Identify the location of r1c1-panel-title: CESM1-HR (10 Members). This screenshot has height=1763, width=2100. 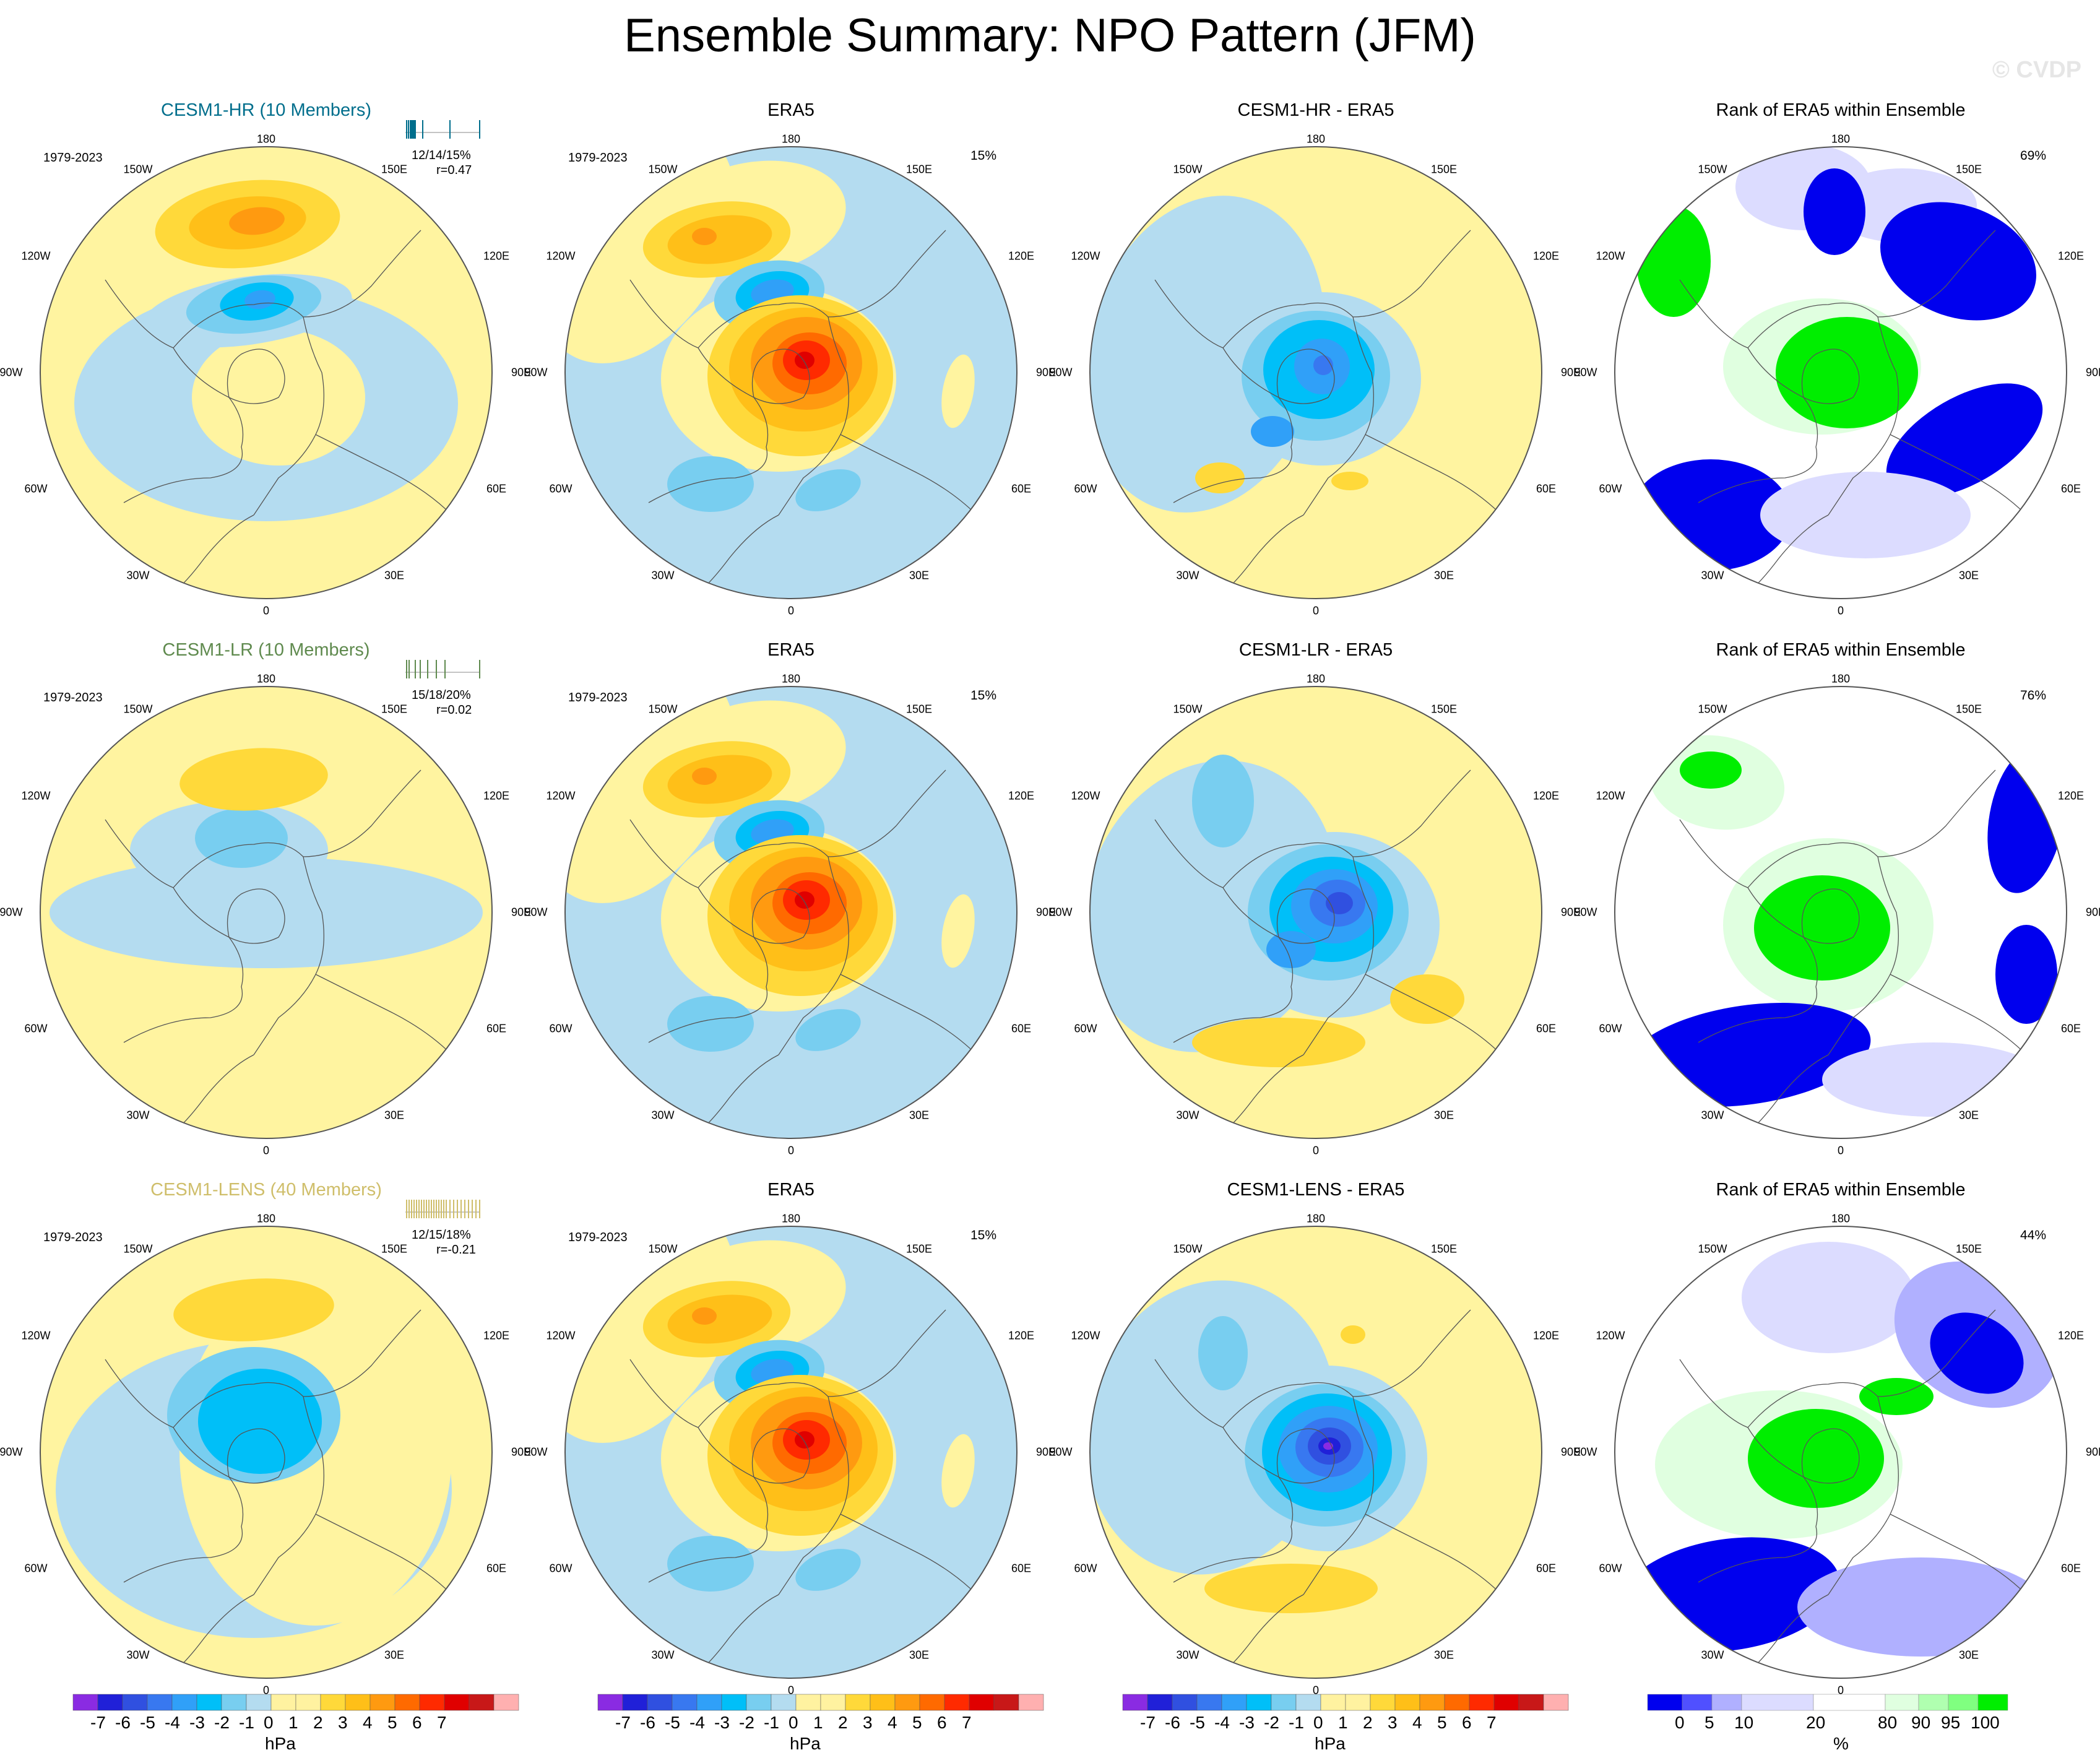
(266, 110).